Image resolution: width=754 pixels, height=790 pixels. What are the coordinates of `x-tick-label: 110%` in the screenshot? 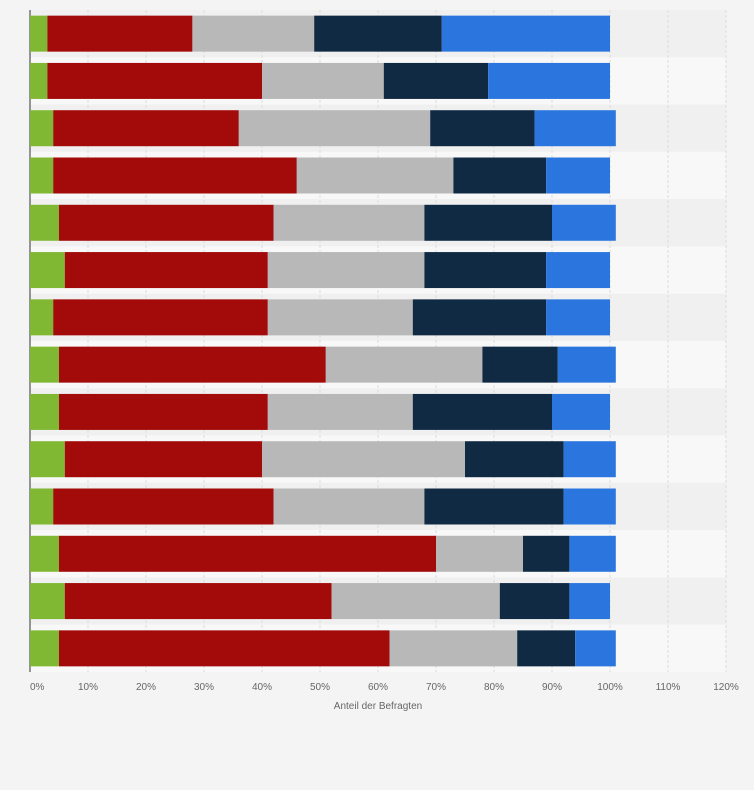 It's located at (668, 687).